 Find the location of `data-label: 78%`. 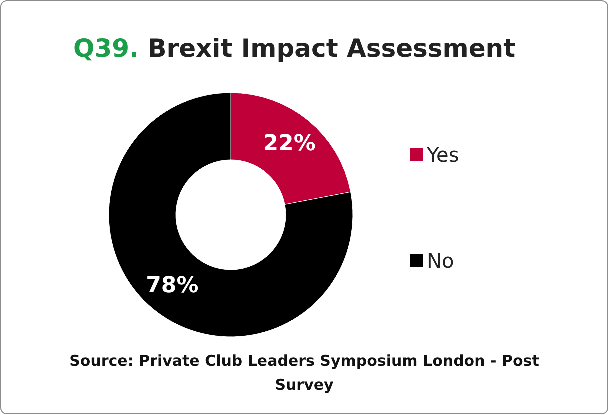

data-label: 78% is located at coordinates (172, 285).